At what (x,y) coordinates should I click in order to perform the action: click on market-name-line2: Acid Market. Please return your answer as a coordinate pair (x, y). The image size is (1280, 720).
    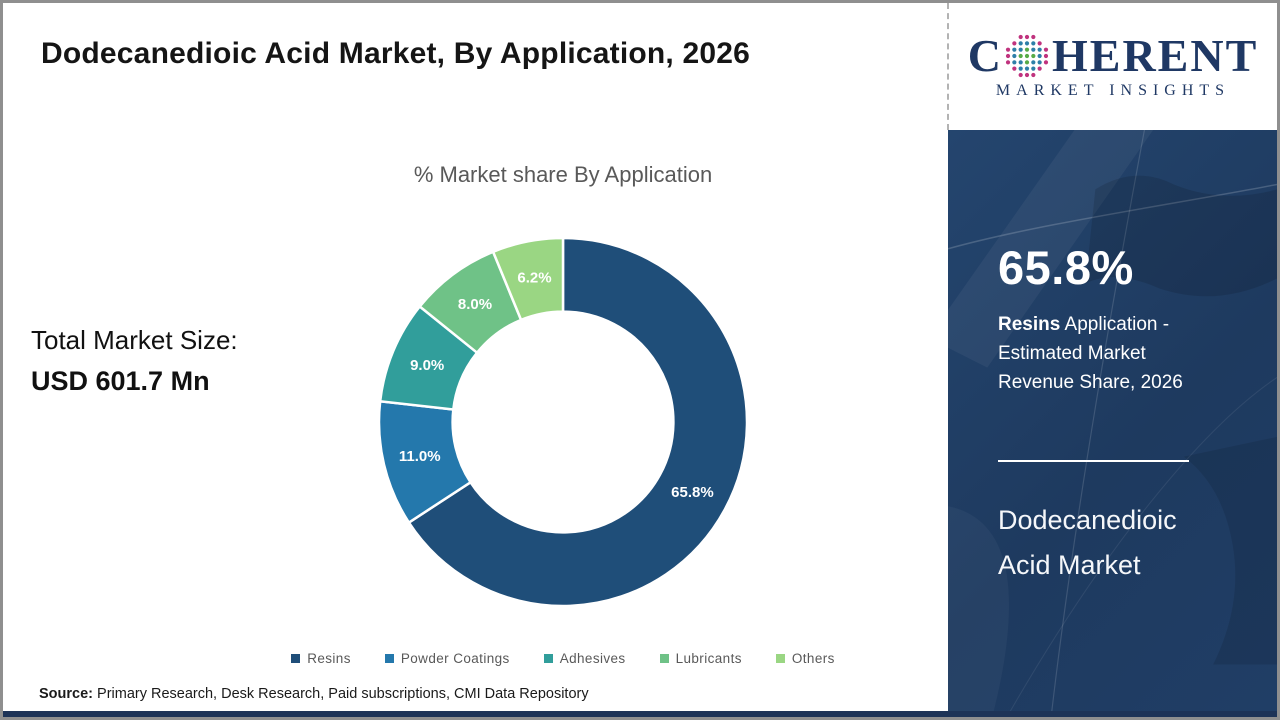
    Looking at the image, I should click on (1069, 565).